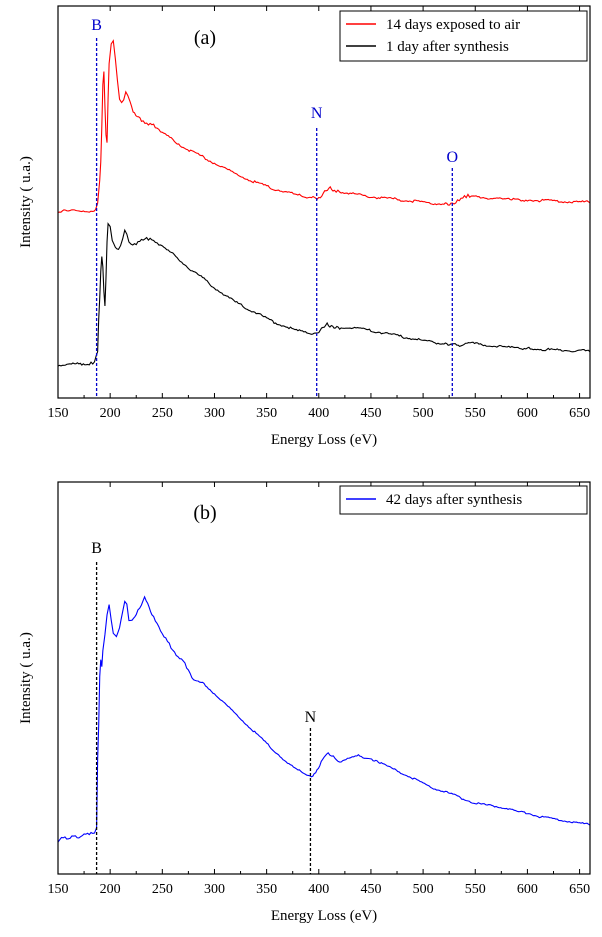 Image resolution: width=602 pixels, height=937 pixels. I want to click on series-line-1-day-after-synthesis, so click(324, 294).